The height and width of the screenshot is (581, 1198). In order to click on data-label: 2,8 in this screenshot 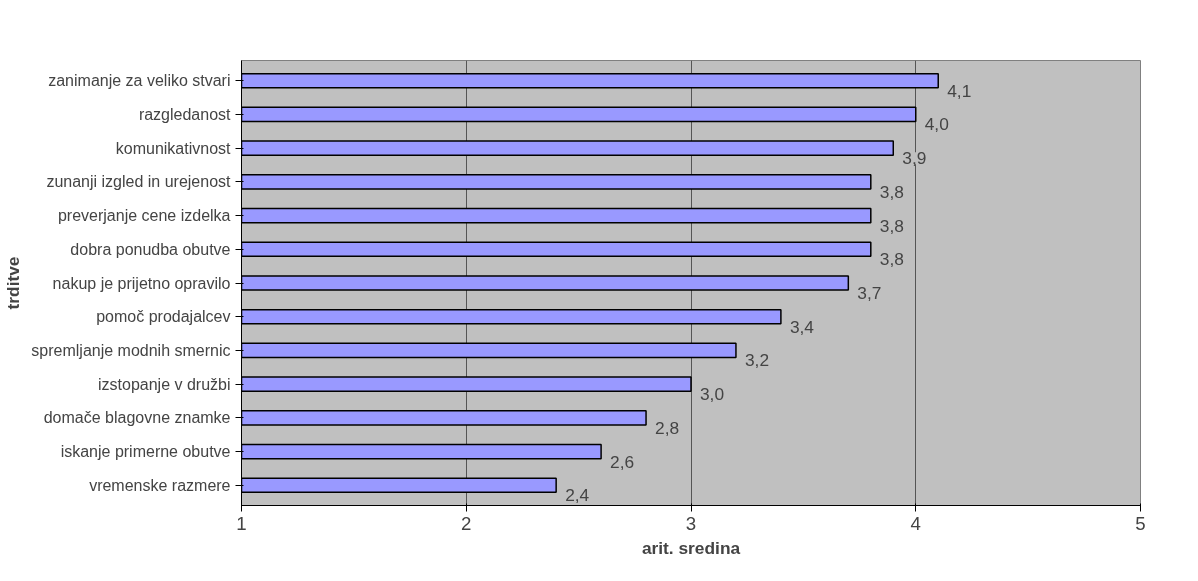, I will do `click(667, 427)`.